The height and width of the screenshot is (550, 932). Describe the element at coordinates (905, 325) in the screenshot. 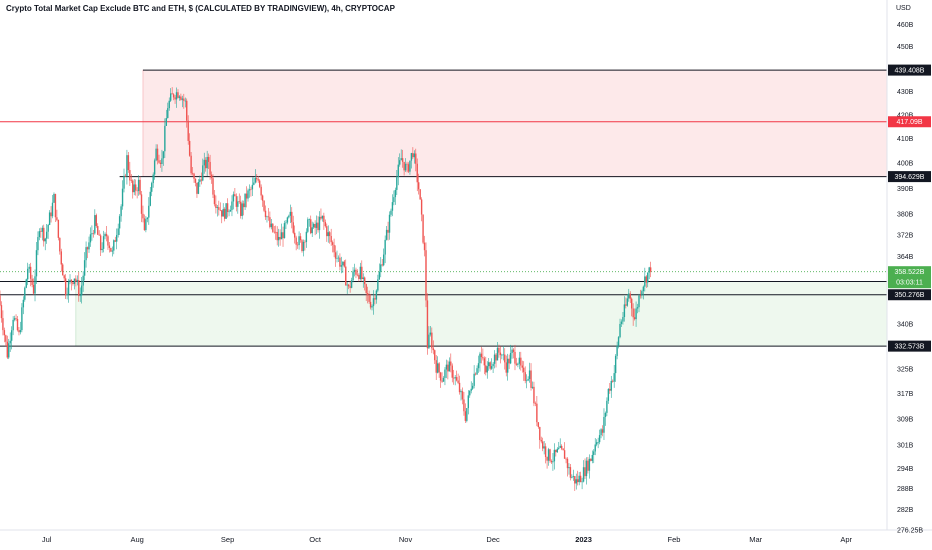

I see `y-tick-label: 340B` at that location.